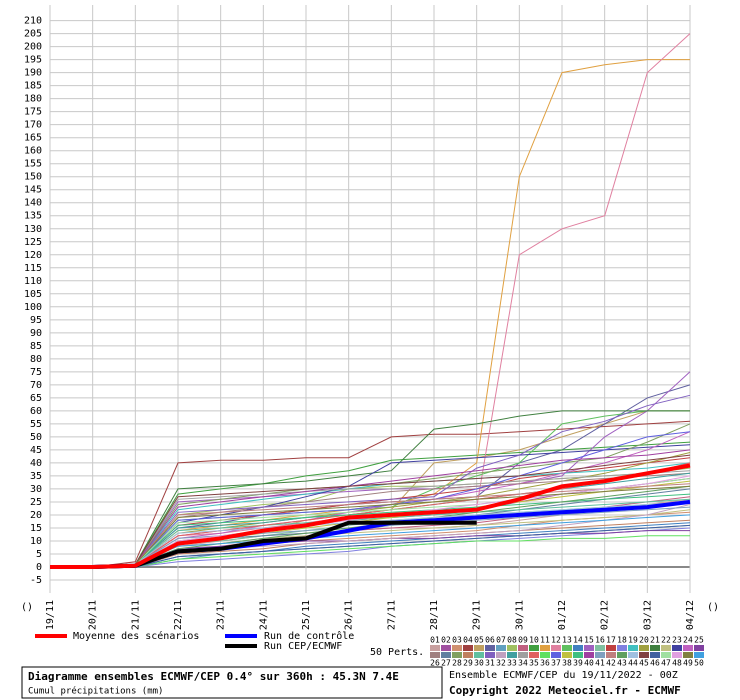  Describe the element at coordinates (690, 615) in the screenshot. I see `x-tick-label: 04/12` at that location.